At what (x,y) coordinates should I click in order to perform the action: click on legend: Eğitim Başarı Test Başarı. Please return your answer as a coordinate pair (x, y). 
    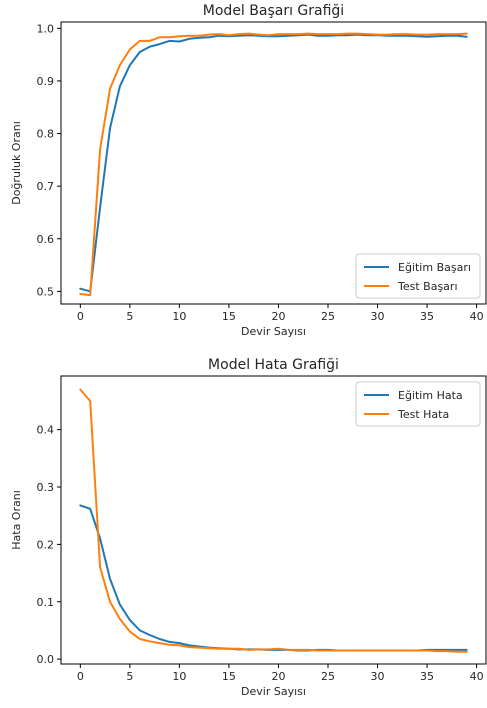
    Looking at the image, I should click on (418, 276).